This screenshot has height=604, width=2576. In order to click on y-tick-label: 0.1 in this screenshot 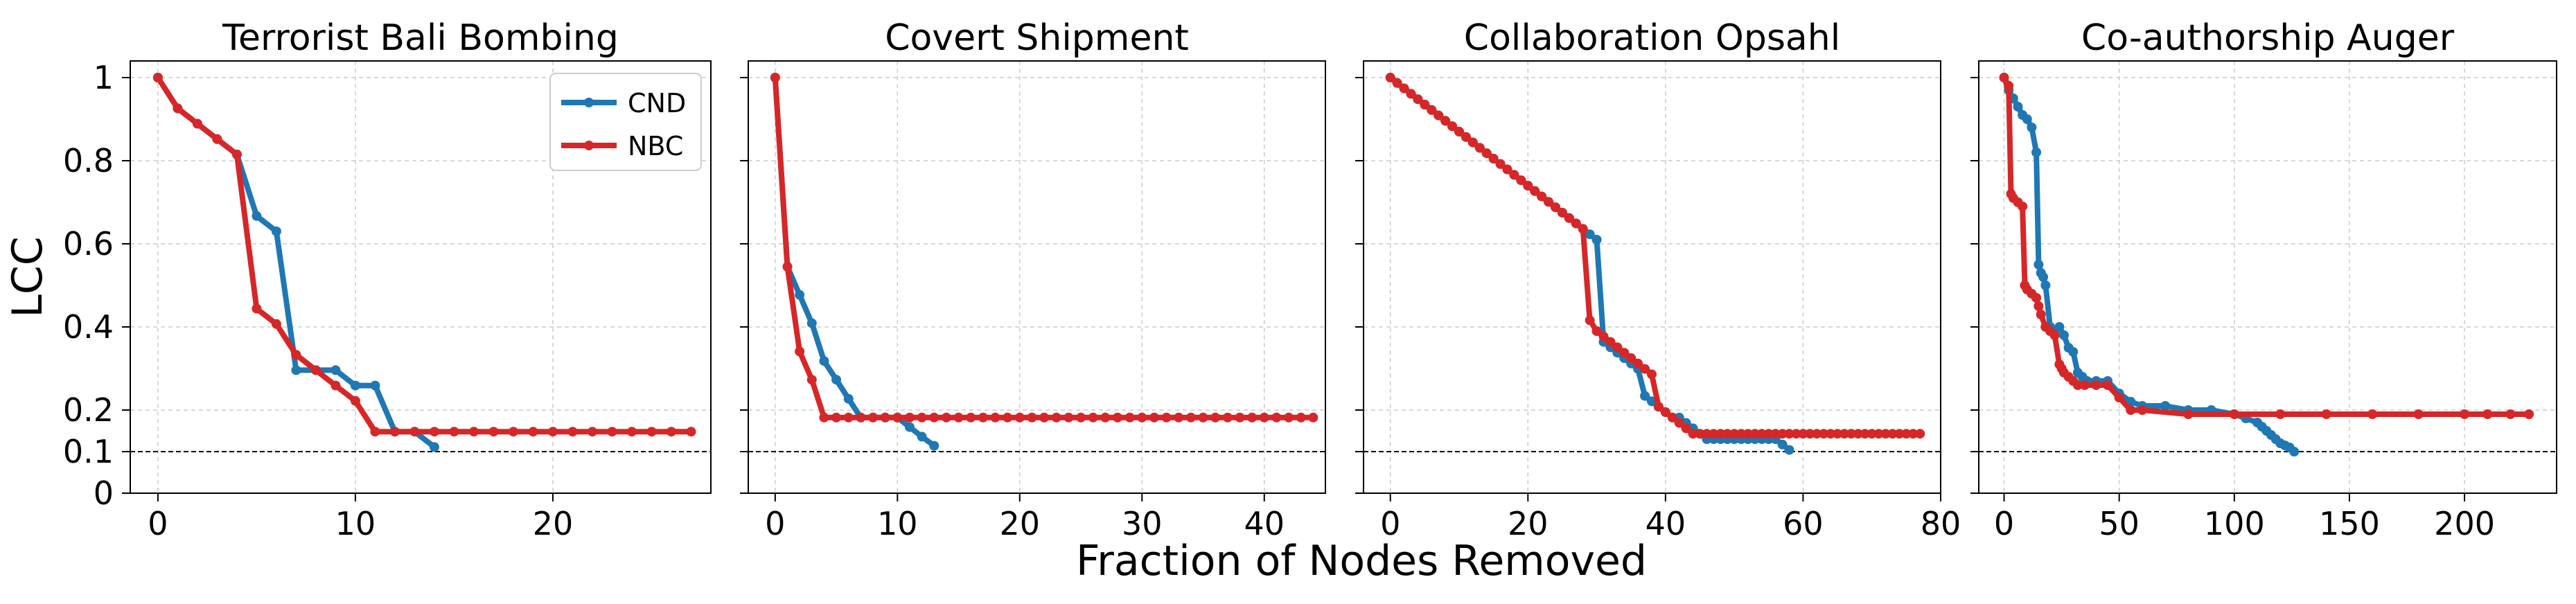, I will do `click(88, 451)`.